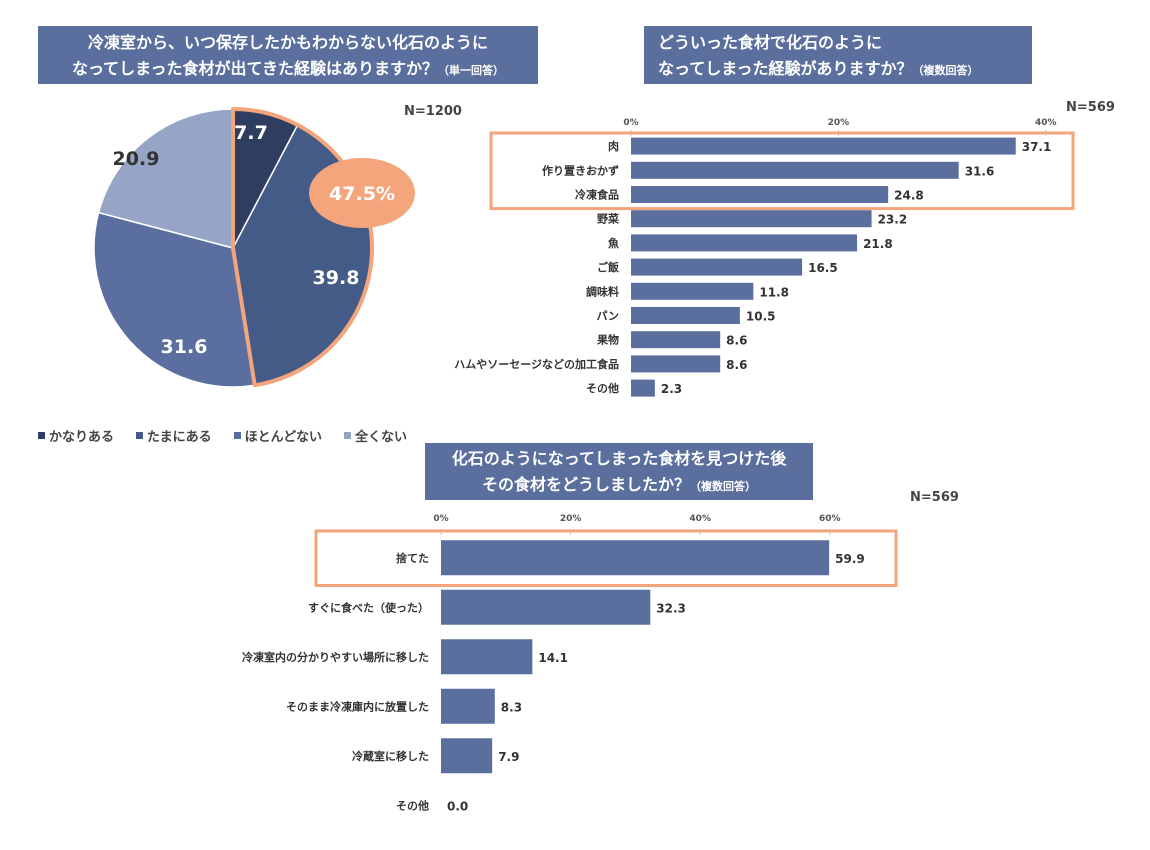 This screenshot has height=850, width=1150. Describe the element at coordinates (607, 316) in the screenshot. I see `category-label: パン` at that location.